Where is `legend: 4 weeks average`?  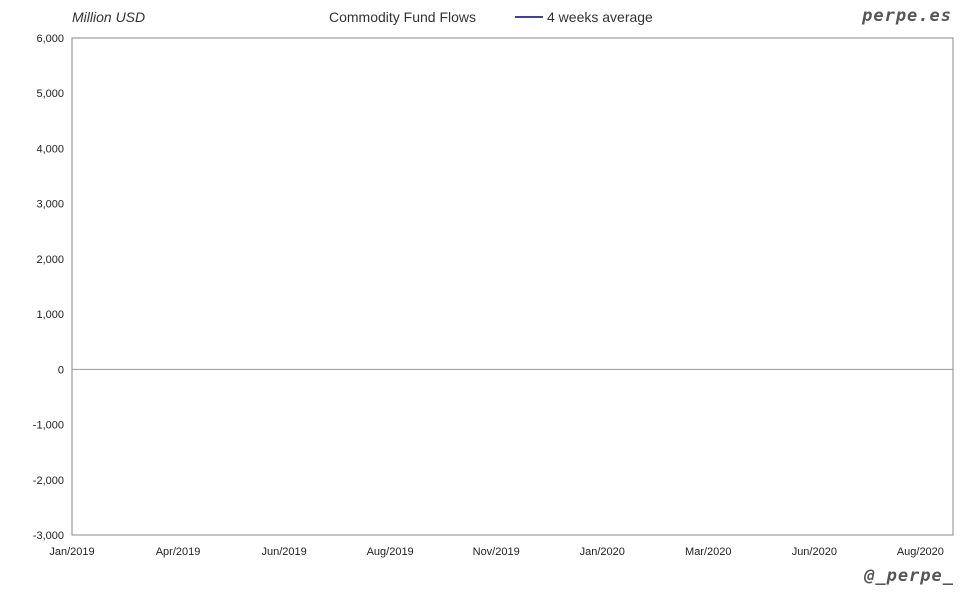 legend: 4 weeks average is located at coordinates (584, 17).